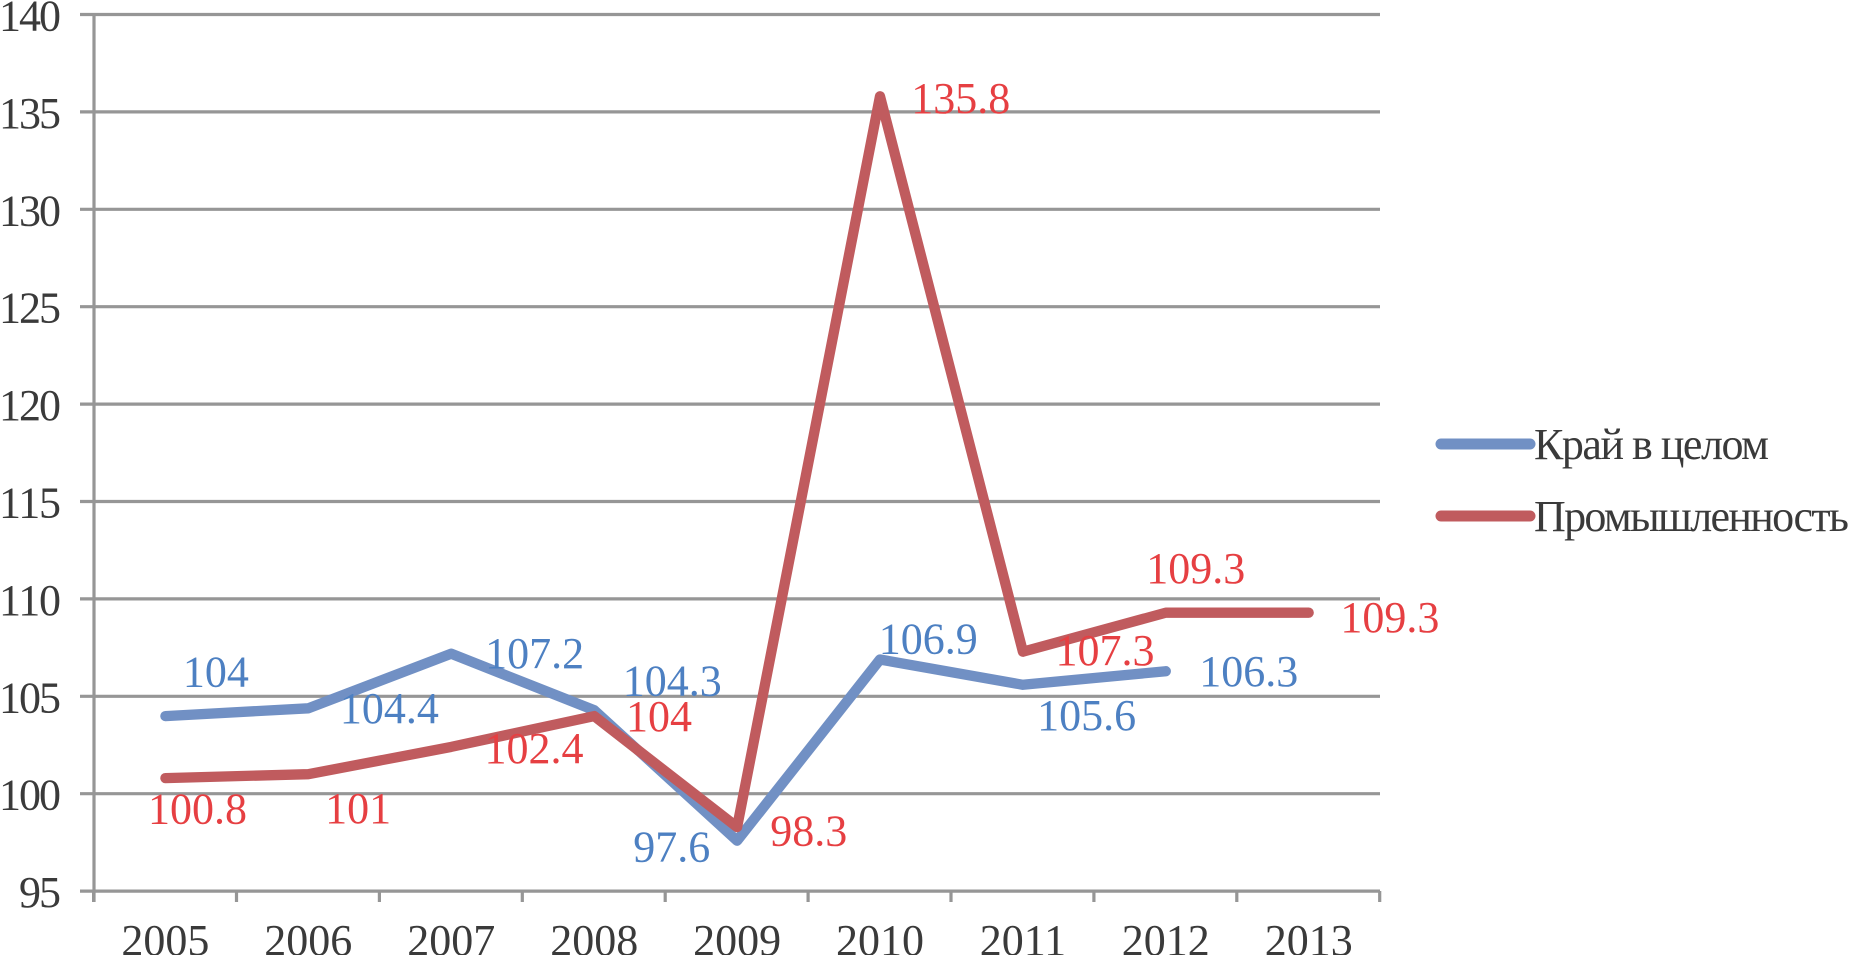 The image size is (1854, 955). Describe the element at coordinates (30, 795) in the screenshot. I see `svg-text: 100` at that location.